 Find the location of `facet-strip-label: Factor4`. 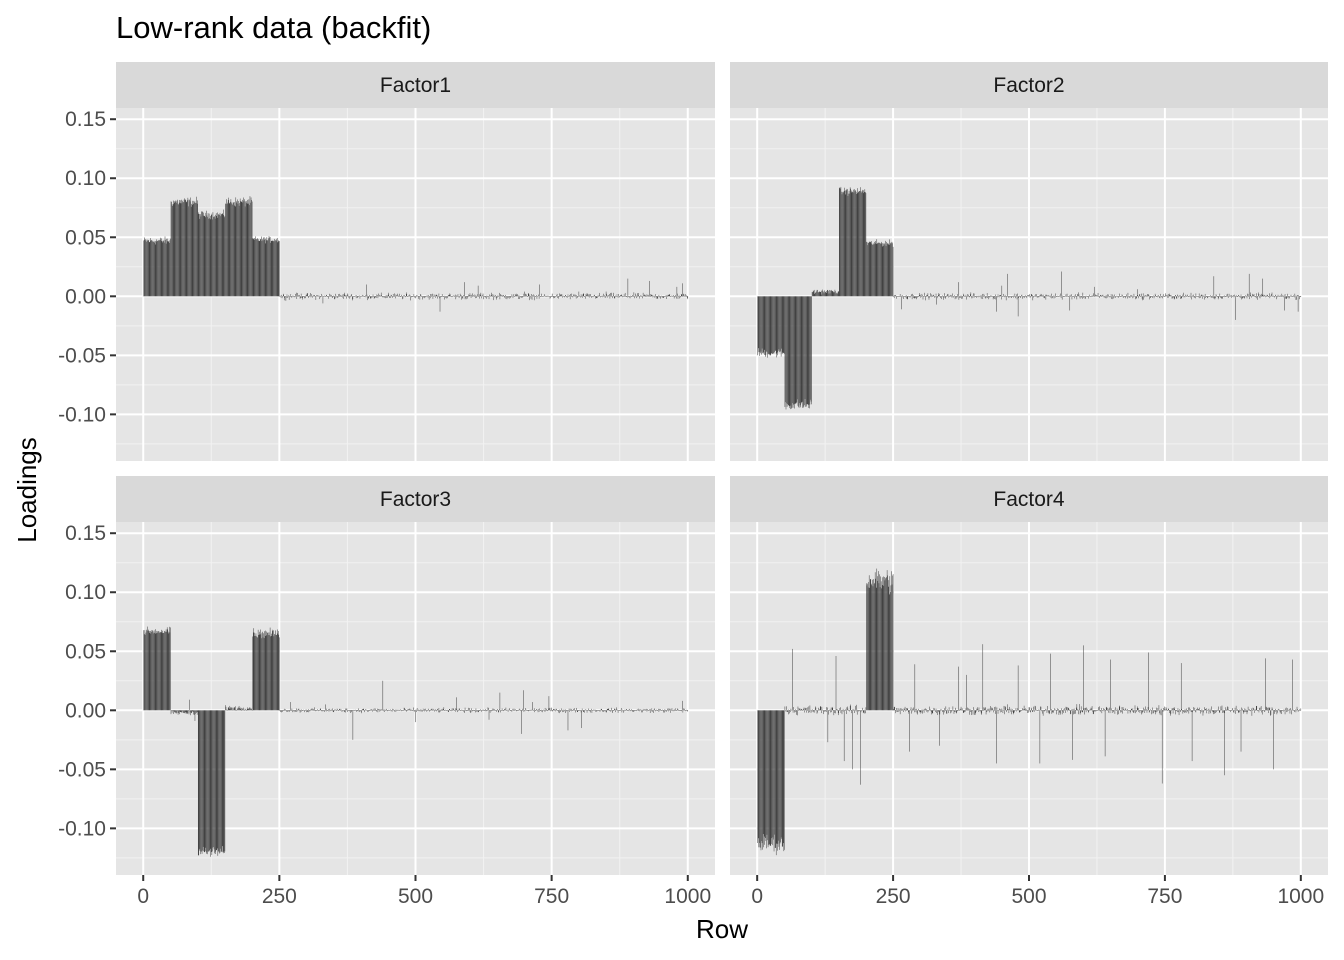

facet-strip-label: Factor4 is located at coordinates (1029, 499).